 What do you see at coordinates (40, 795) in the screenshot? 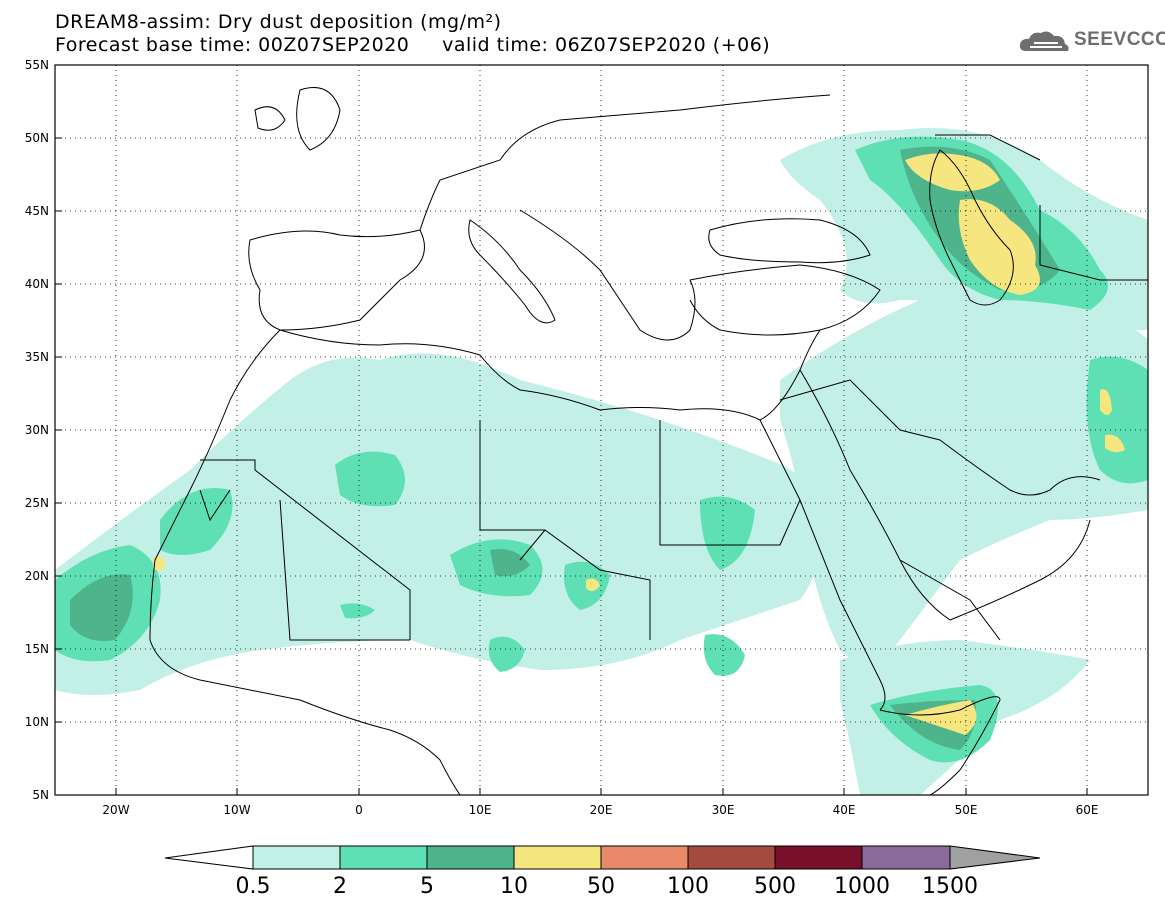
I see `lat-label: 5N` at bounding box center [40, 795].